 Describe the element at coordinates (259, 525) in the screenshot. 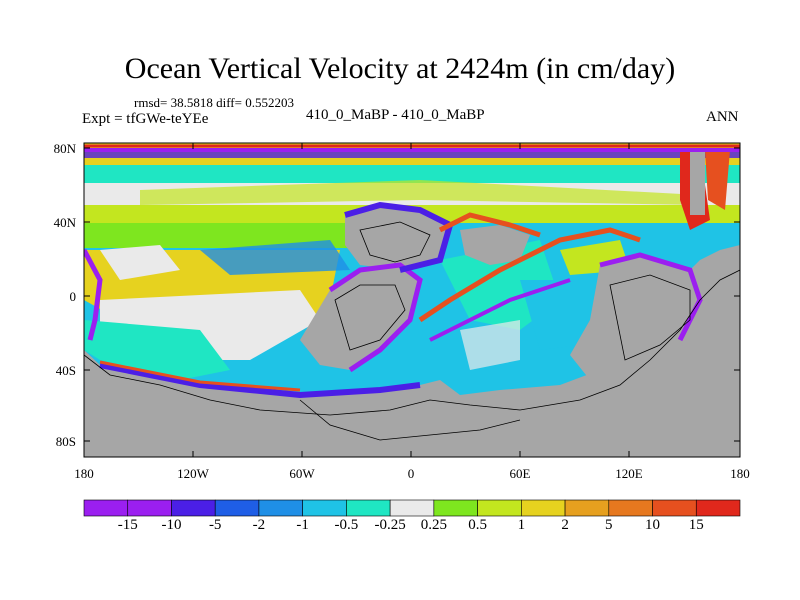

I see `colorbar-label: -2` at that location.